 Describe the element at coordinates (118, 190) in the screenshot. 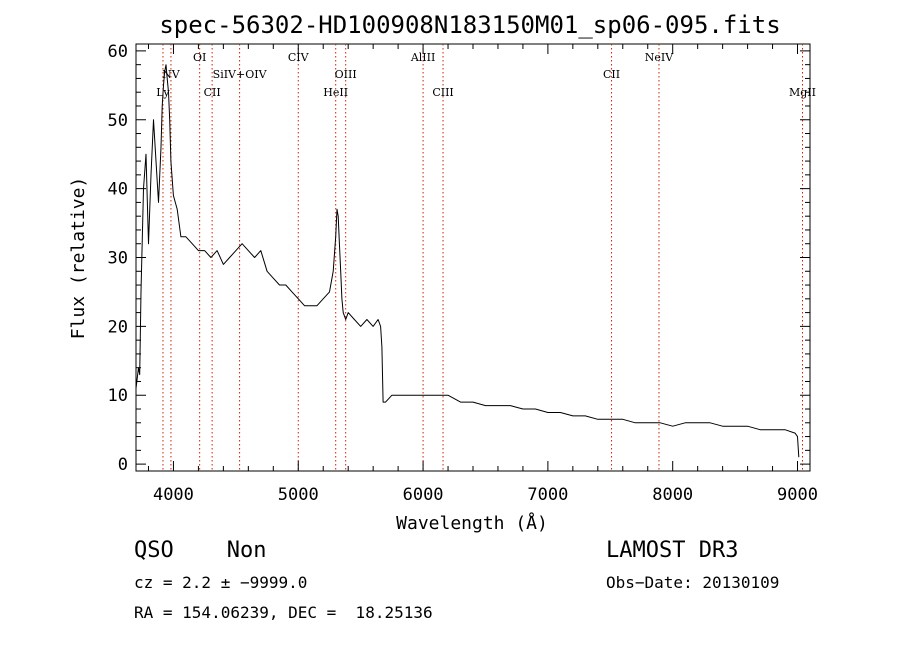

I see `y-tick-label-4: 40` at that location.